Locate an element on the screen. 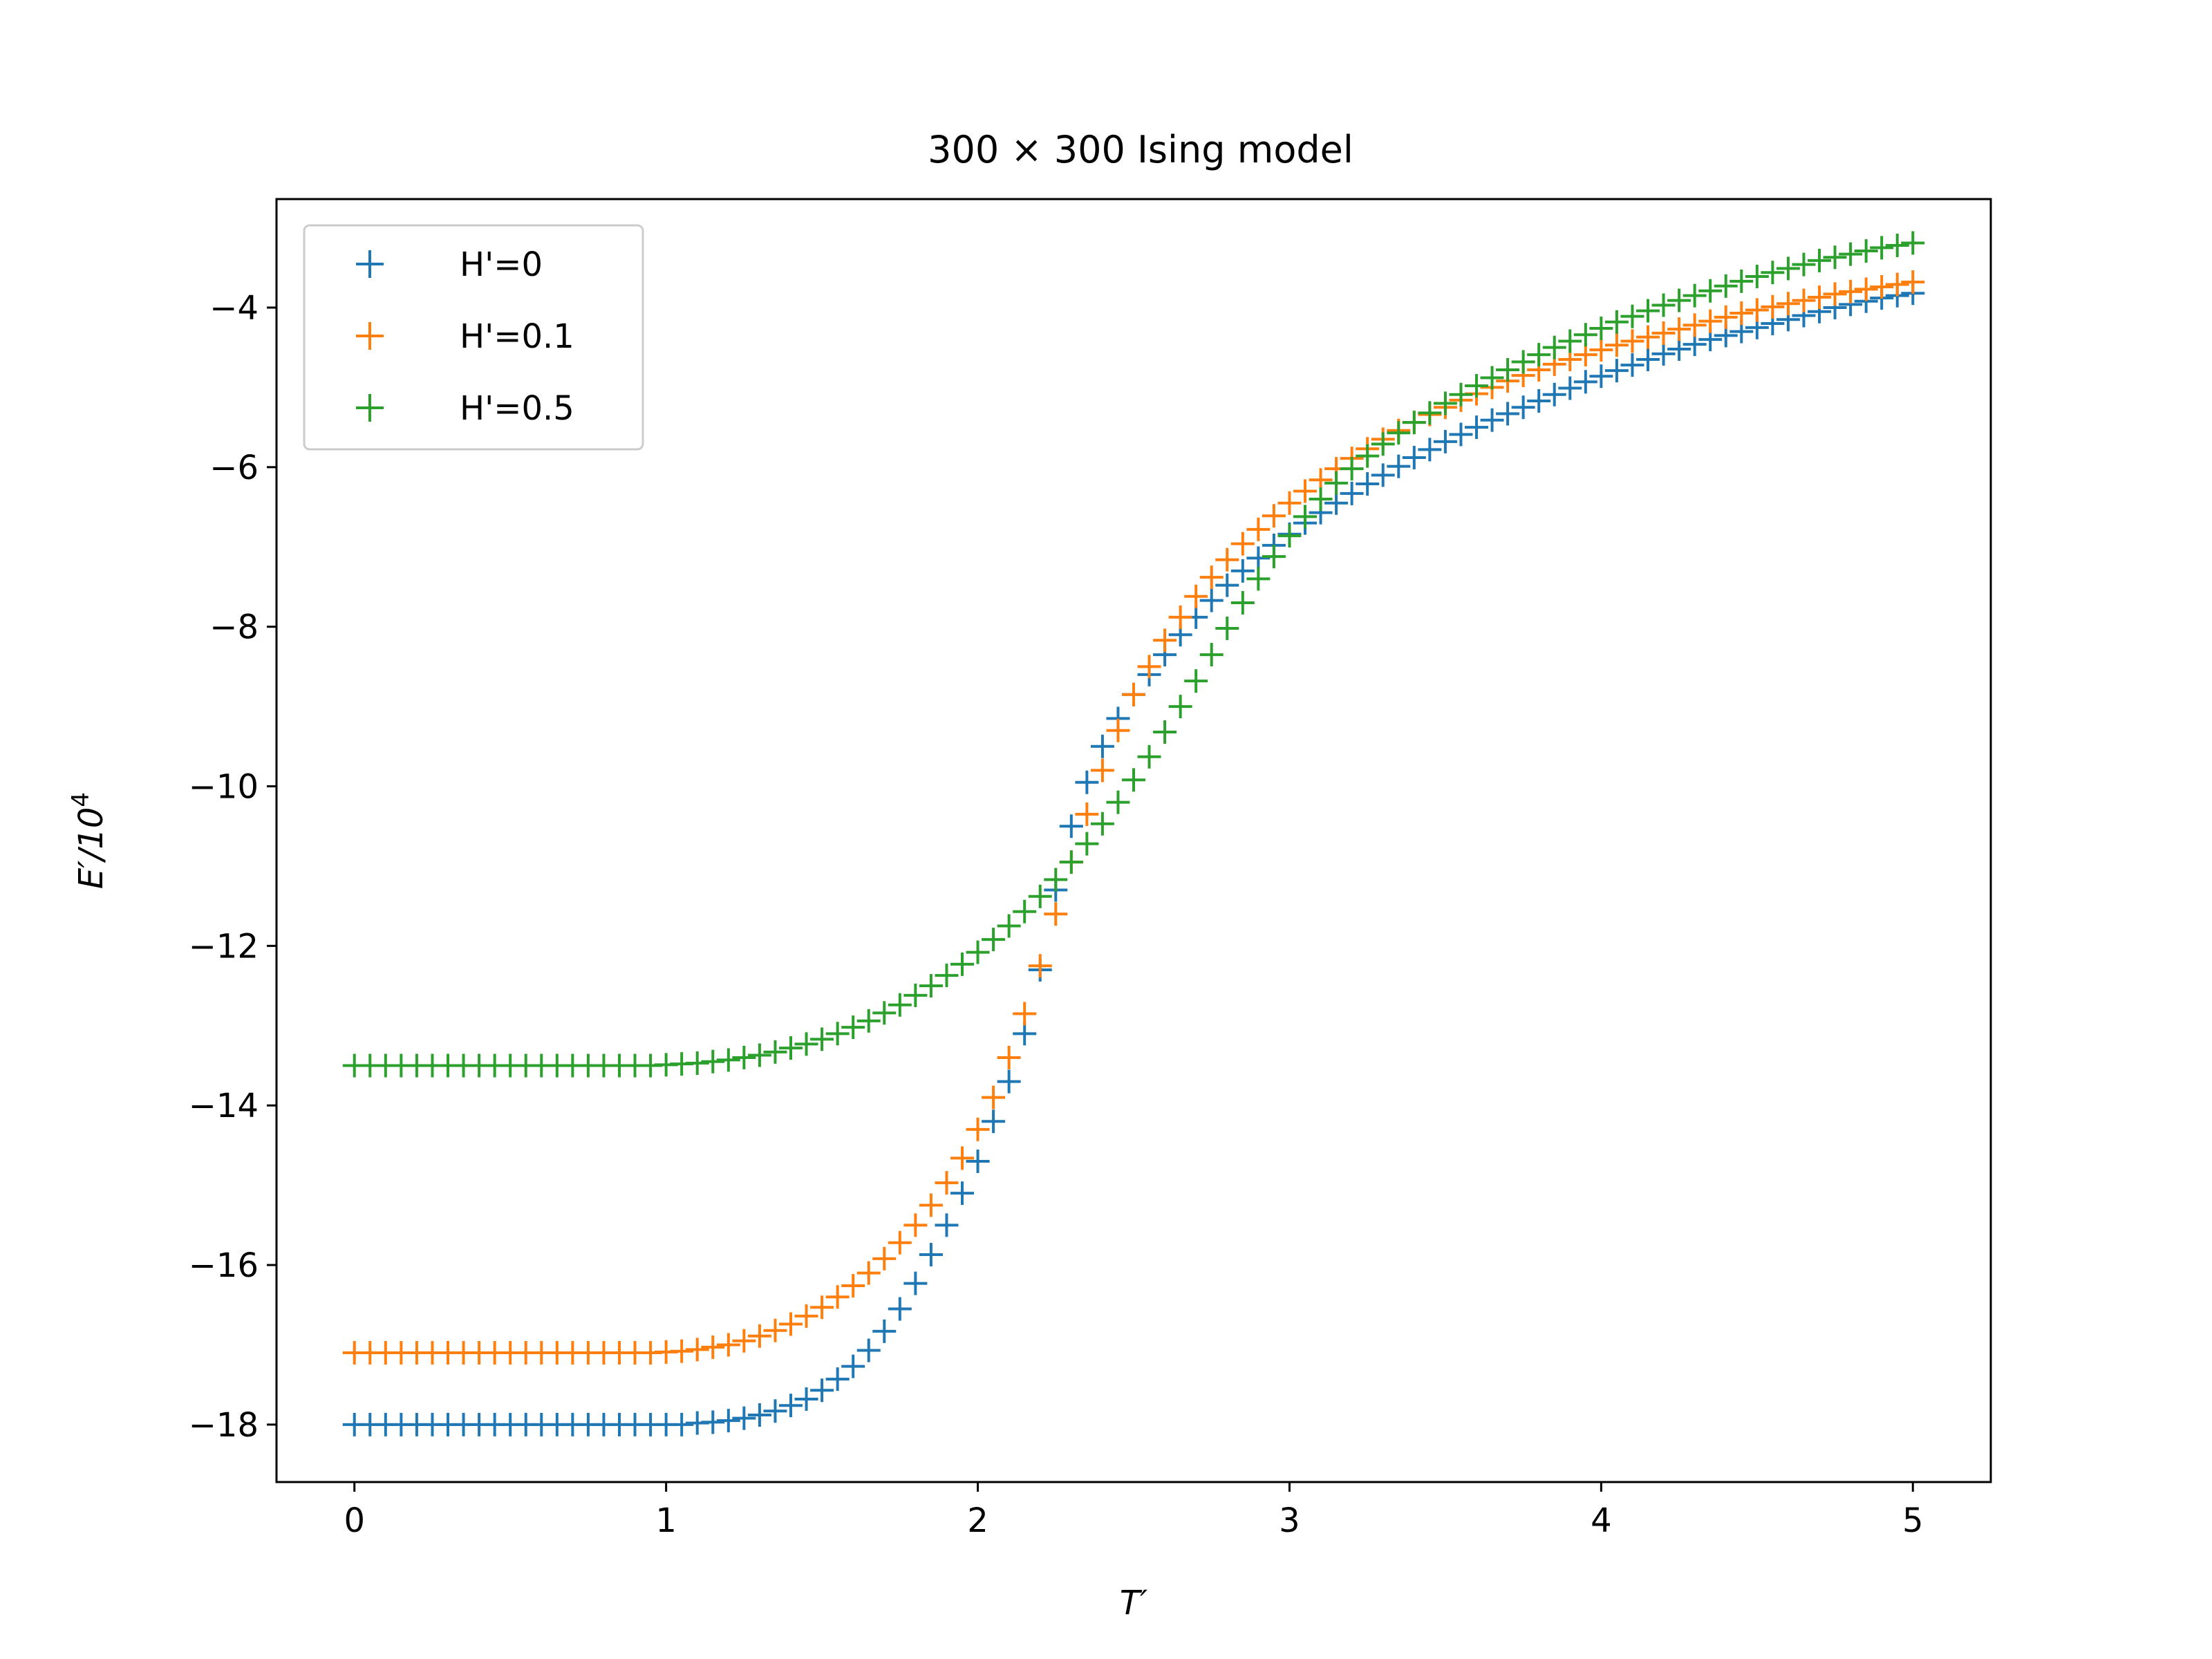  y-tick-label: −6 is located at coordinates (234, 468).